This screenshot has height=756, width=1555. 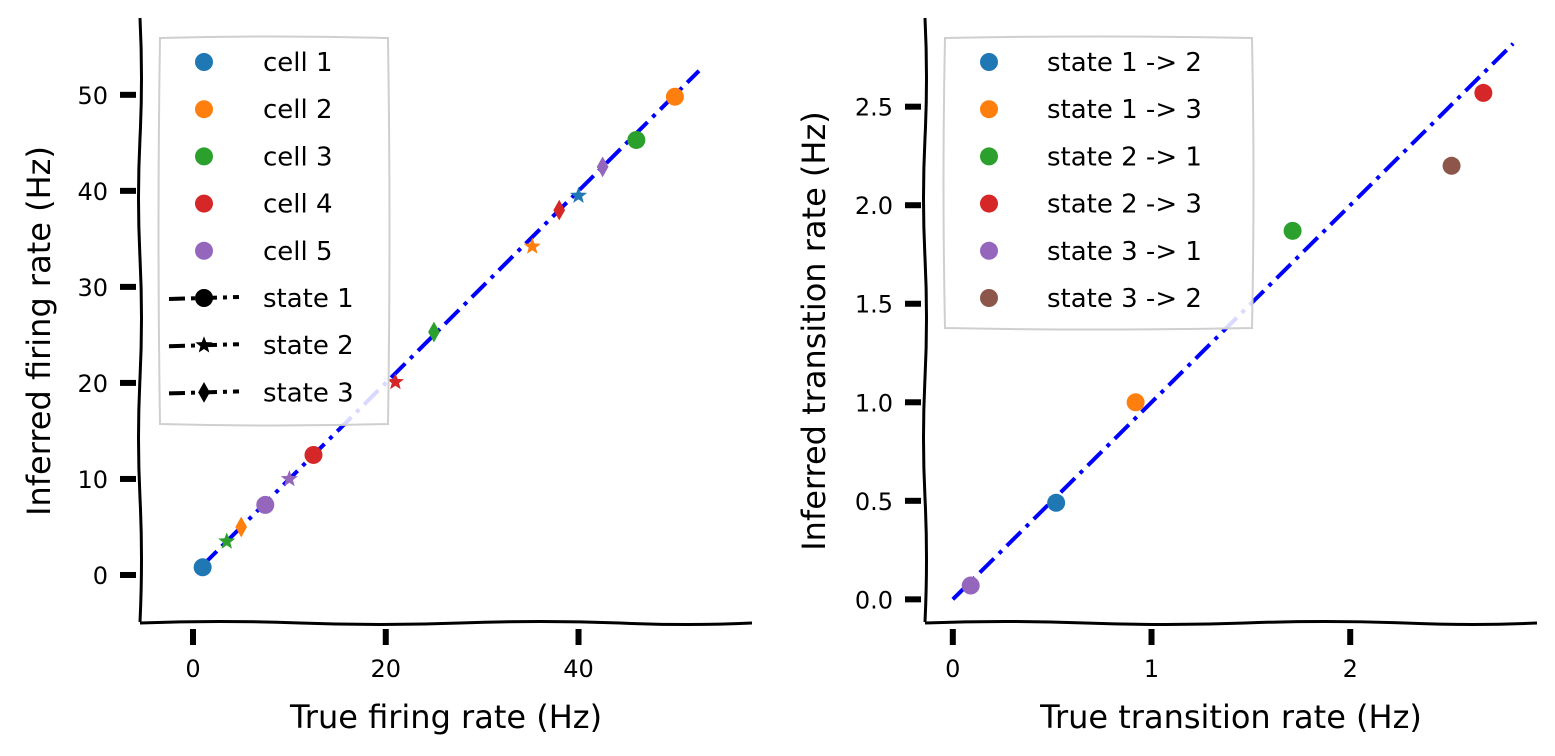 What do you see at coordinates (92, 192) in the screenshot?
I see `y-tick-label: 40` at bounding box center [92, 192].